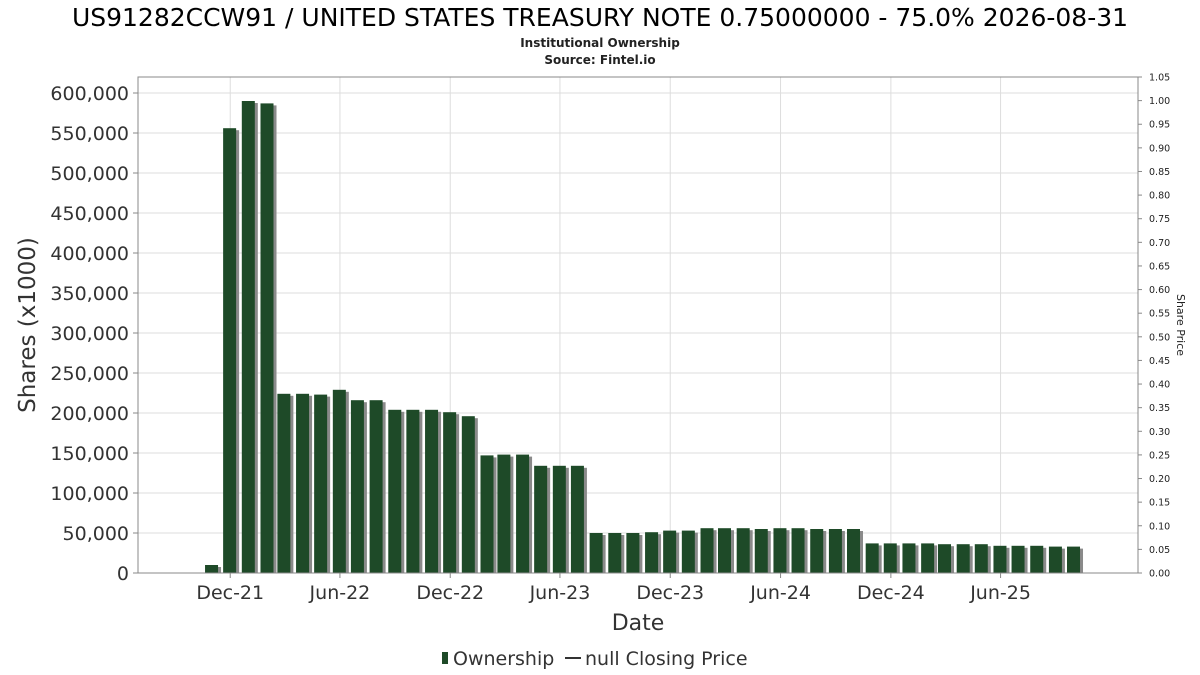 This screenshot has width=1200, height=675. What do you see at coordinates (1159, 503) in the screenshot?
I see `y2-tick-label: 0.15` at bounding box center [1159, 503].